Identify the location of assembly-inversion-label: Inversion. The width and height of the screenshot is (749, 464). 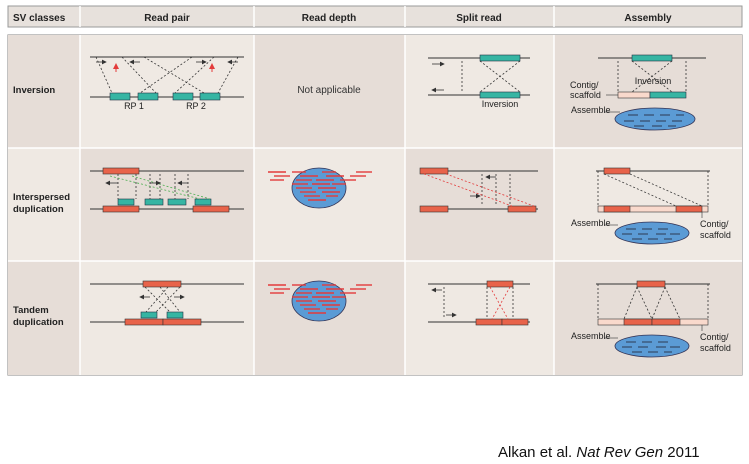
(653, 81).